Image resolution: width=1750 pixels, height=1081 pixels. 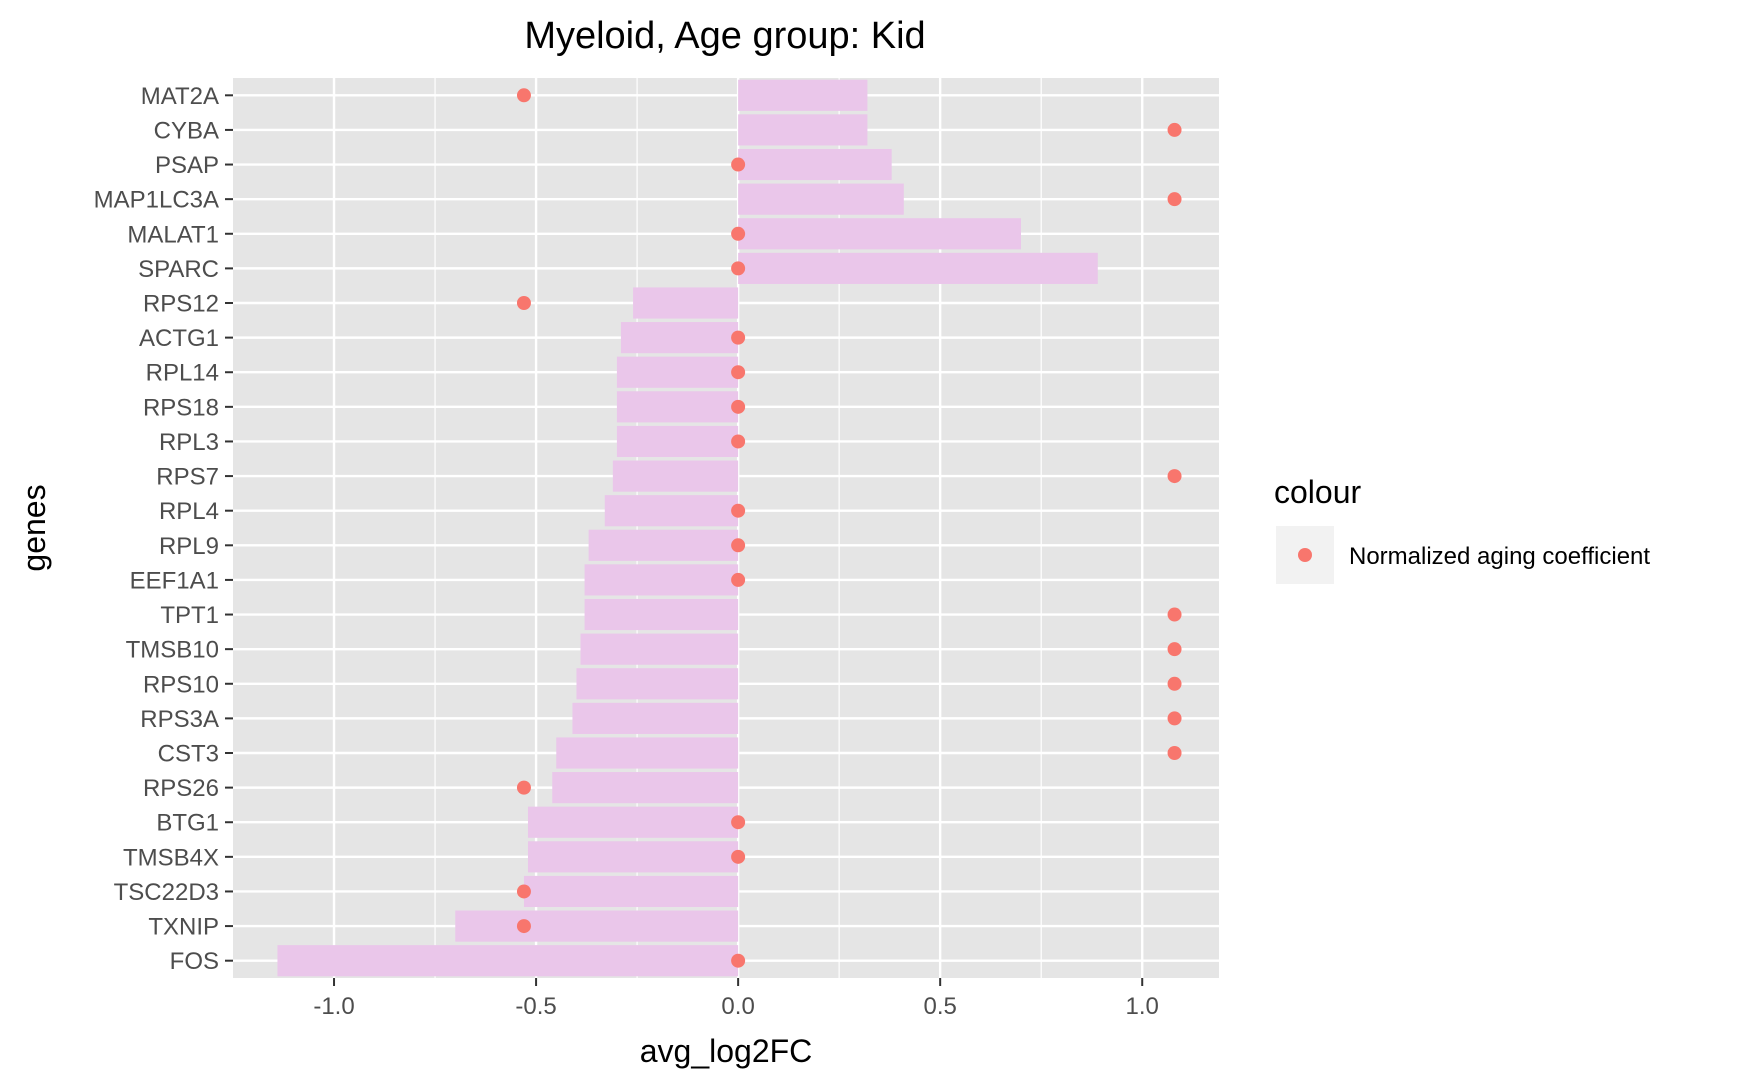 What do you see at coordinates (183, 927) in the screenshot?
I see `y-tick-label: TXNIP` at bounding box center [183, 927].